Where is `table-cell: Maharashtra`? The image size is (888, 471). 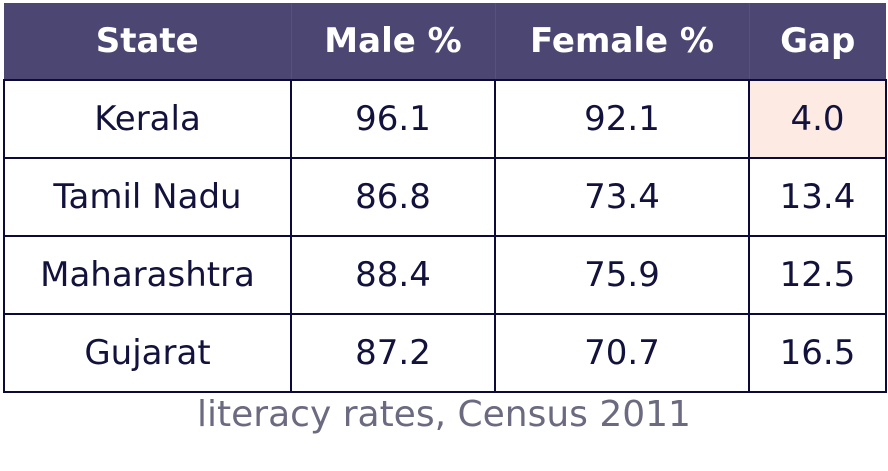
table-cell: Maharashtra is located at coordinates (147, 275).